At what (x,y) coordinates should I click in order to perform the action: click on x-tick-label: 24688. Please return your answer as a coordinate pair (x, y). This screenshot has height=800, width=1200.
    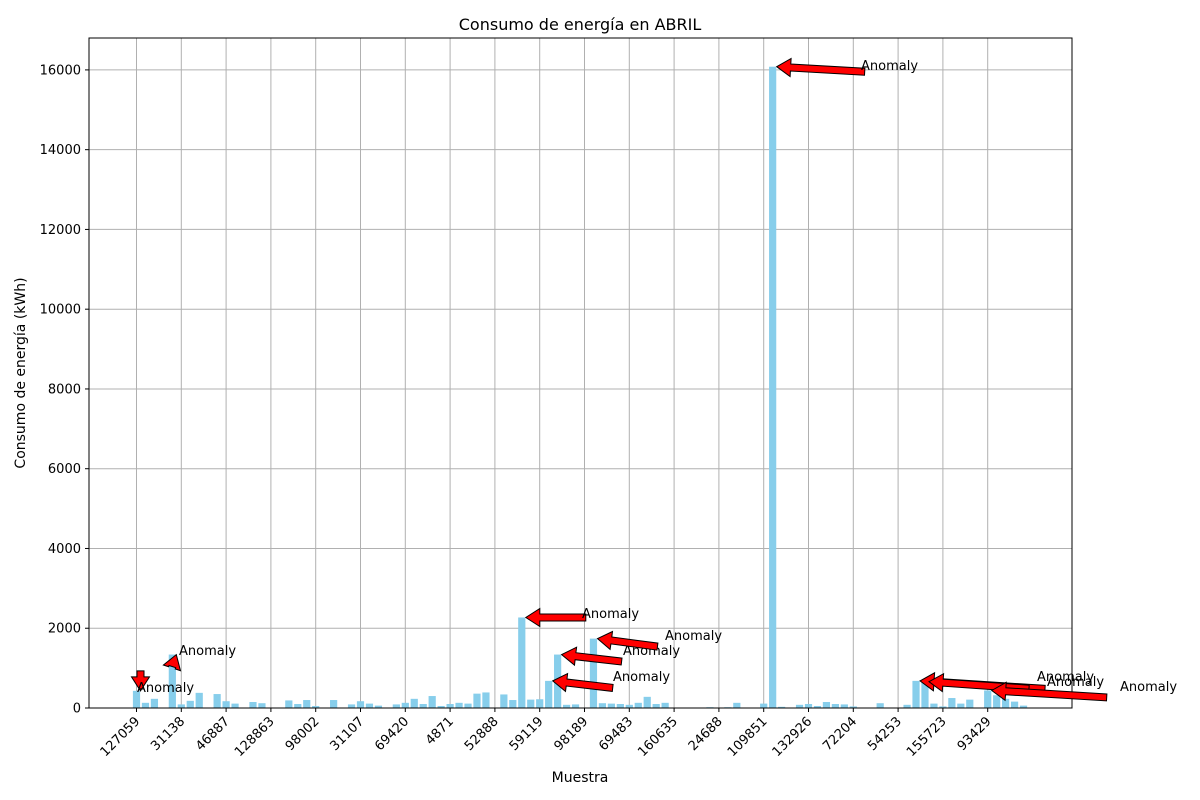
    Looking at the image, I should click on (706, 734).